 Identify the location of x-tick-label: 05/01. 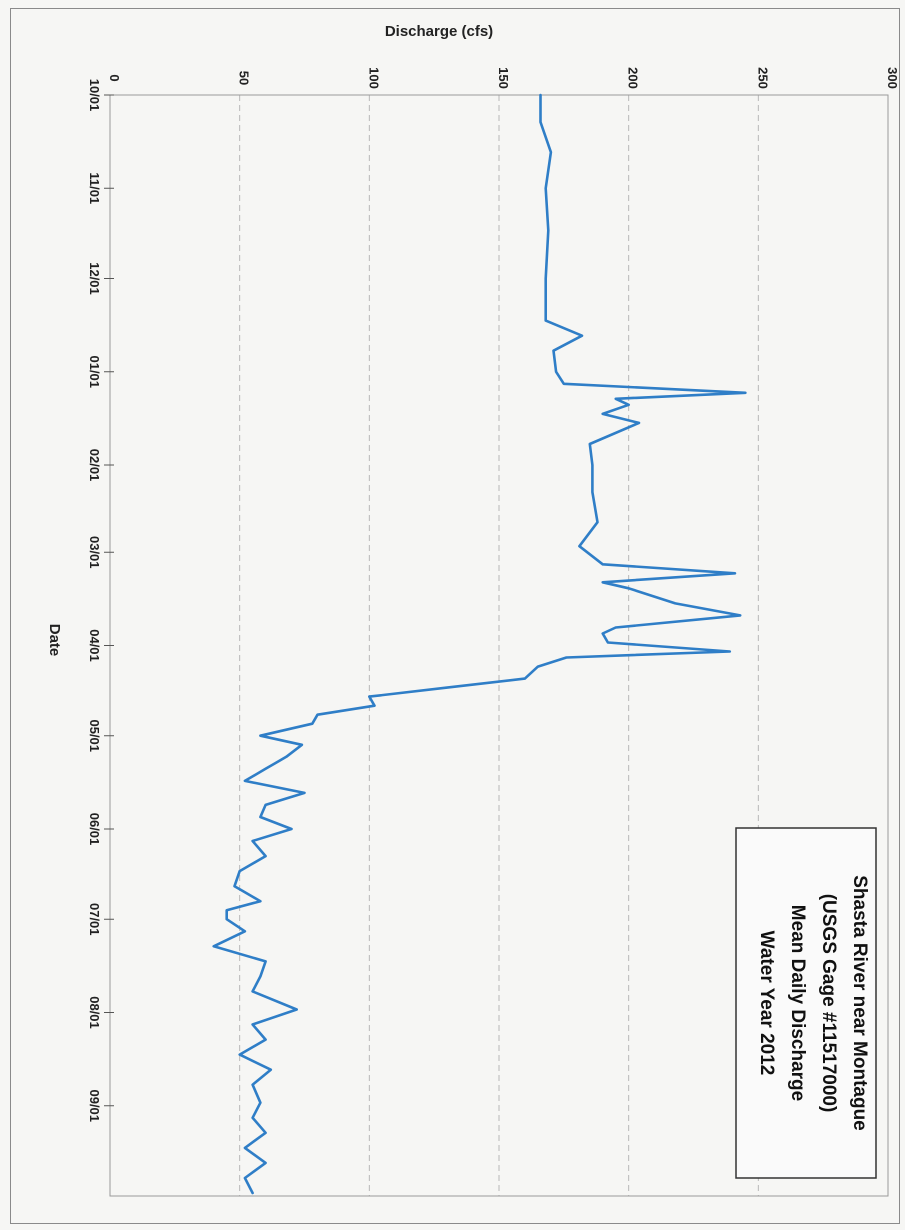
(94, 735).